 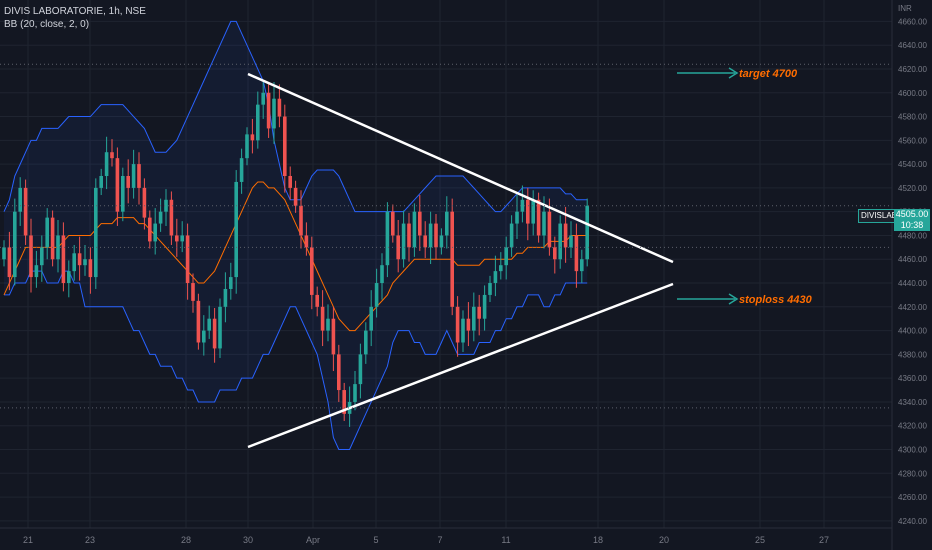 I want to click on bar-countdown: 10:38, so click(x=912, y=225).